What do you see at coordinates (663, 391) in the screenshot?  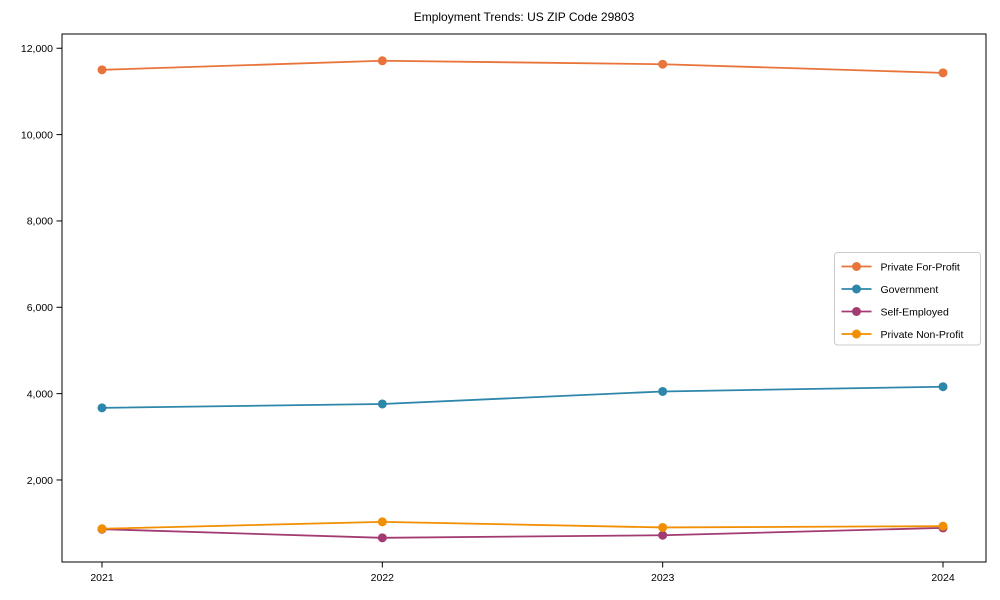 I see `data-point-government-2023` at bounding box center [663, 391].